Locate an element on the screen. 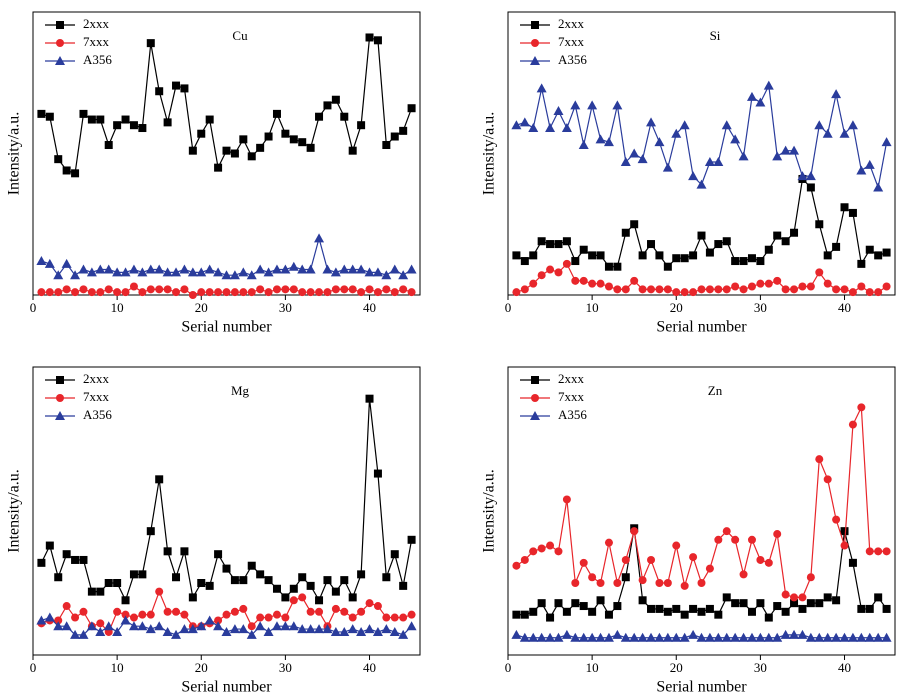 The width and height of the screenshot is (903, 696). x-tick-label: 20 is located at coordinates (201, 307).